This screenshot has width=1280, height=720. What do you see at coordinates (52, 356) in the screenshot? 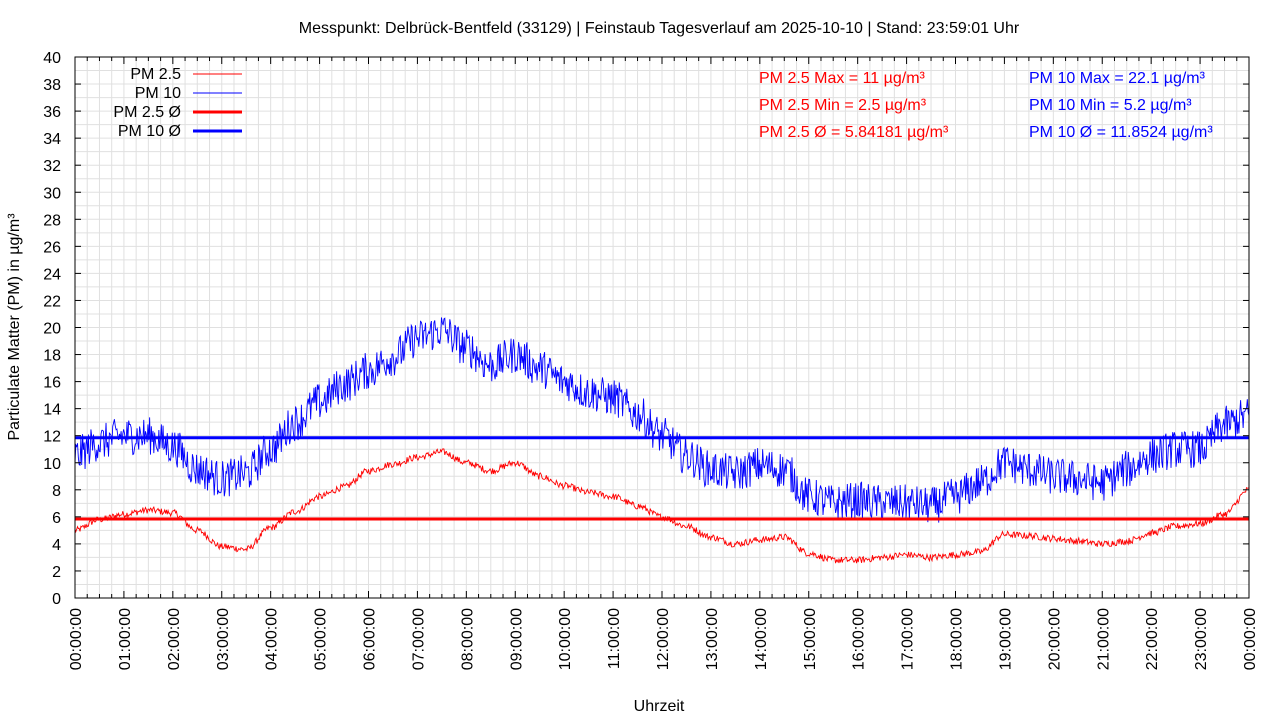
I see `y-tick-label: 18` at bounding box center [52, 356].